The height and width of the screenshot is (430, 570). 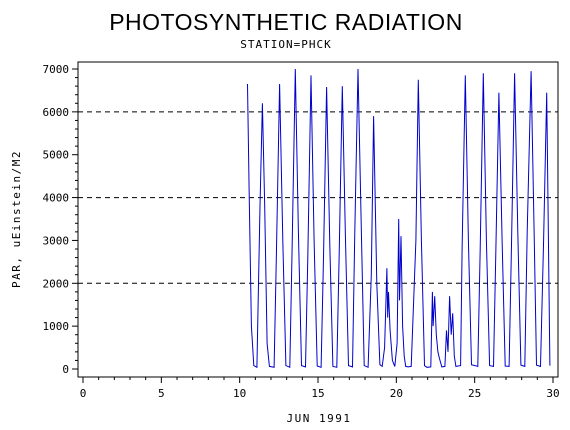 What do you see at coordinates (474, 393) in the screenshot?
I see `x-tick-label: 25` at bounding box center [474, 393].